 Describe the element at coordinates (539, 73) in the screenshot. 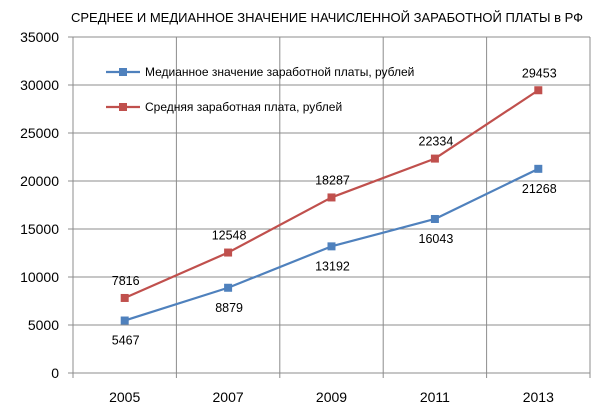

I see `data-label: 29453` at that location.